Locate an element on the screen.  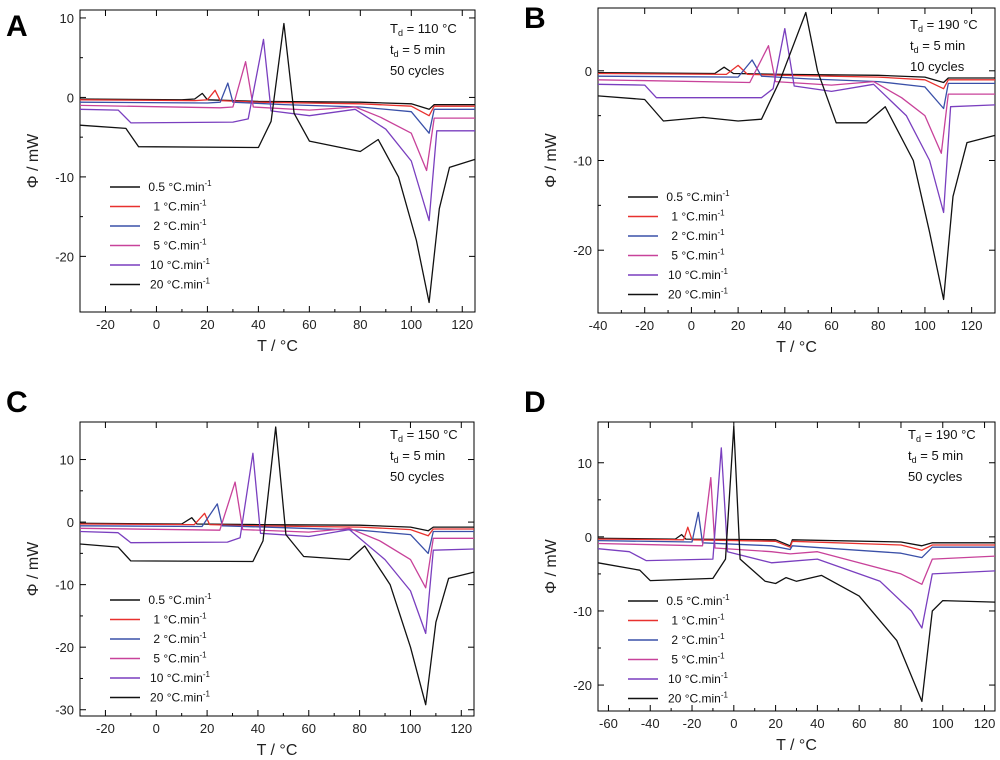
x-tick-label: -60 is located at coordinates (608, 723).